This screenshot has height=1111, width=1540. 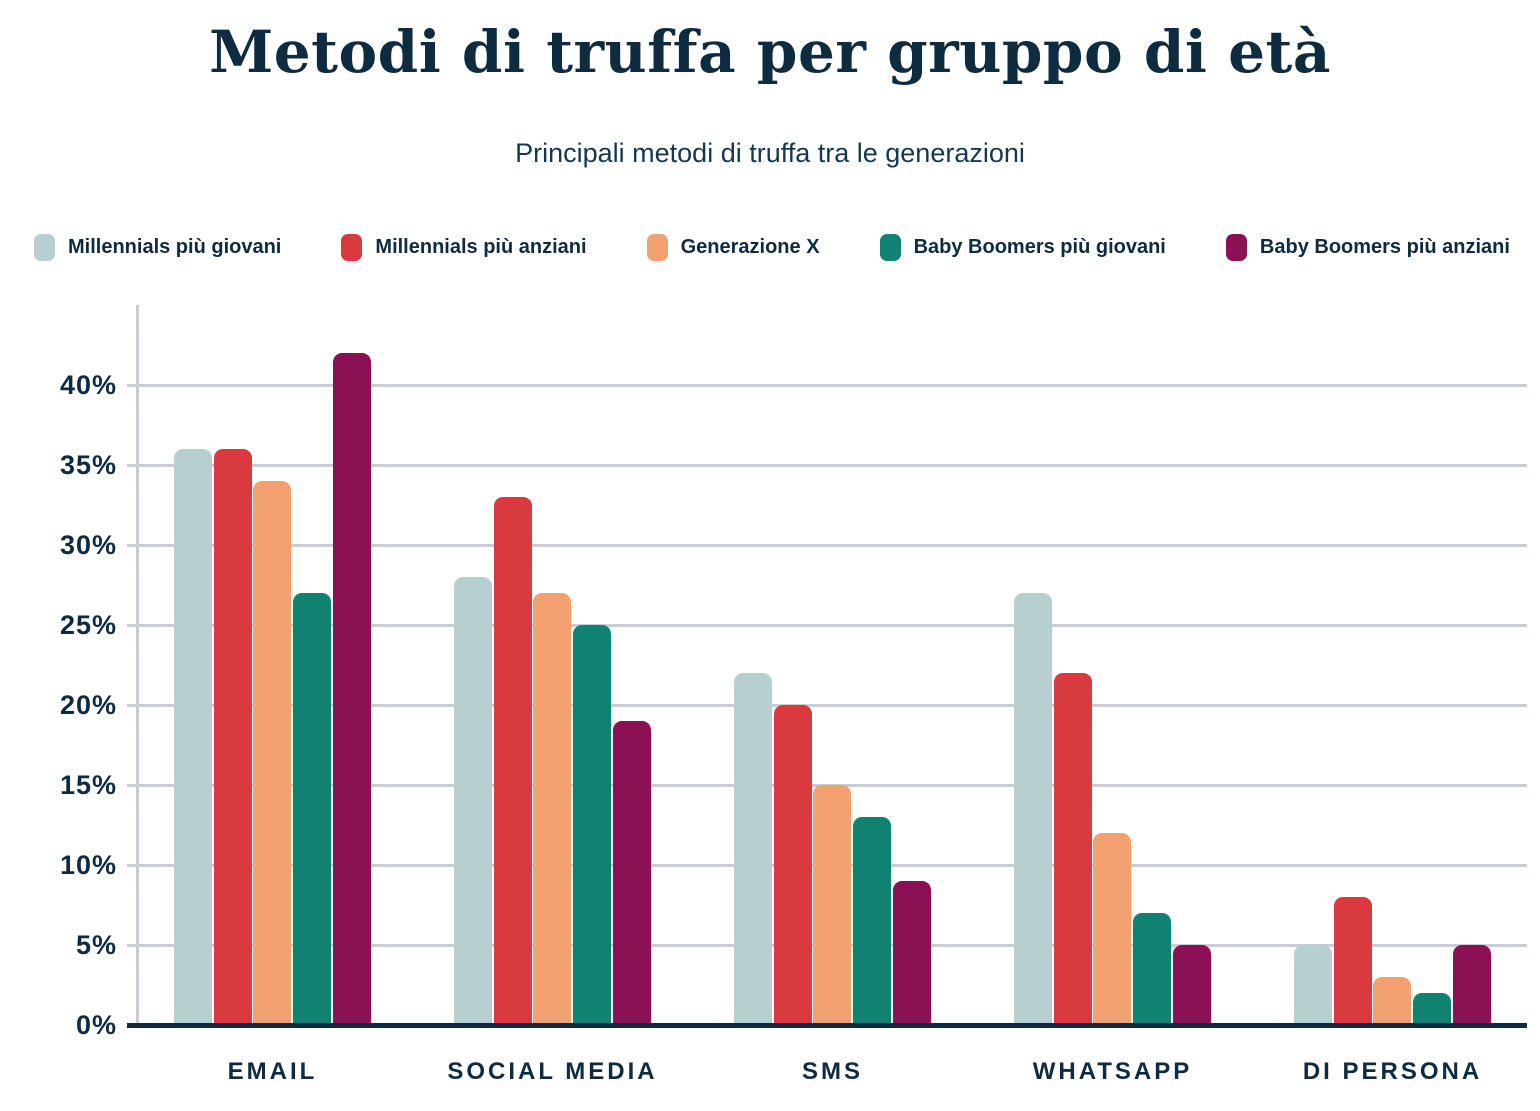 What do you see at coordinates (753, 849) in the screenshot?
I see `bar-sms-s0` at bounding box center [753, 849].